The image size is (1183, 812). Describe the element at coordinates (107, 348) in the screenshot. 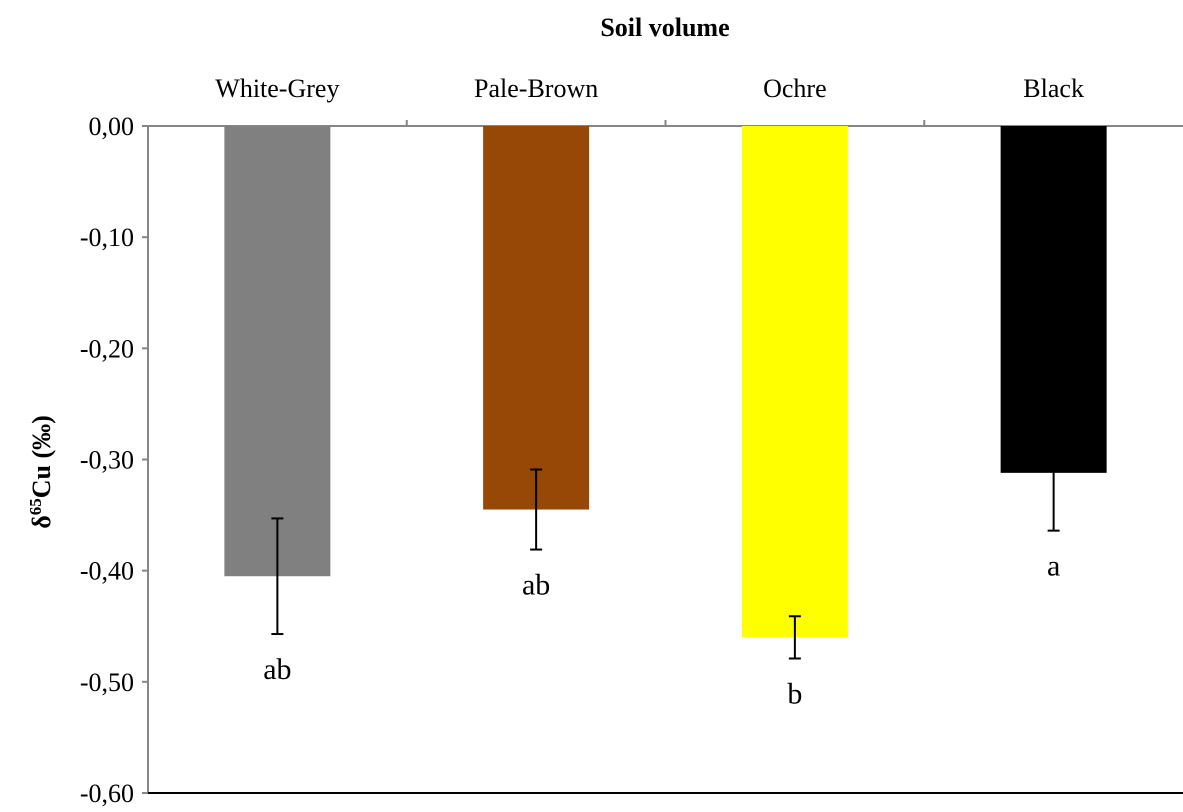

I see `y-tick-label: -0,20` at that location.